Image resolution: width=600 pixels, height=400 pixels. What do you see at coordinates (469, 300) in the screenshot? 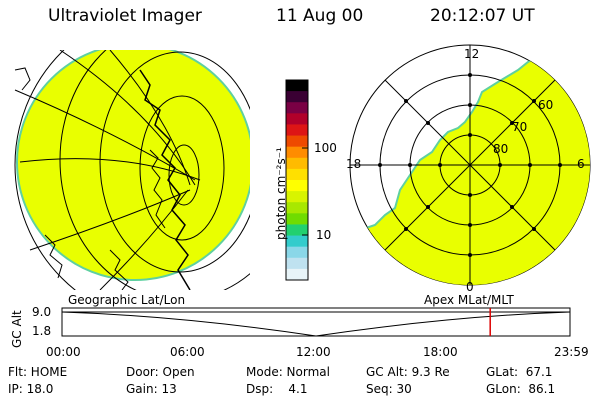
I see `timeline-right-title: Apex MLat/MLT` at bounding box center [469, 300].